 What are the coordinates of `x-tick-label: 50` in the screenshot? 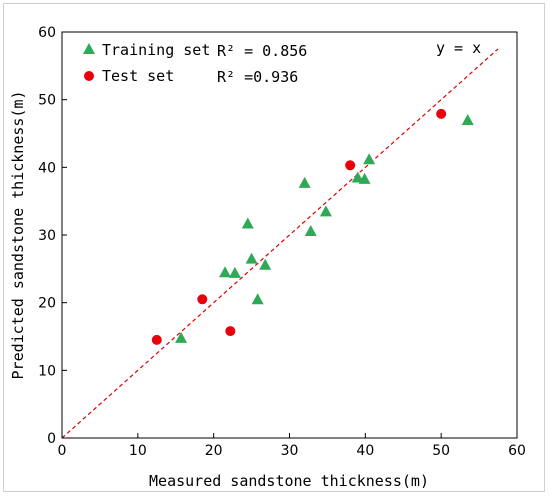 It's located at (441, 451).